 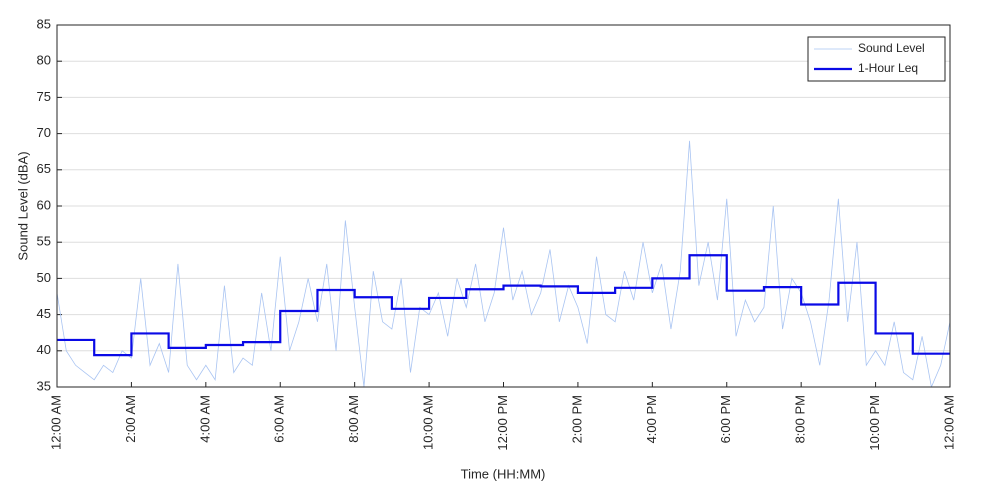 What do you see at coordinates (44, 241) in the screenshot?
I see `y-tick-label: 55` at bounding box center [44, 241].